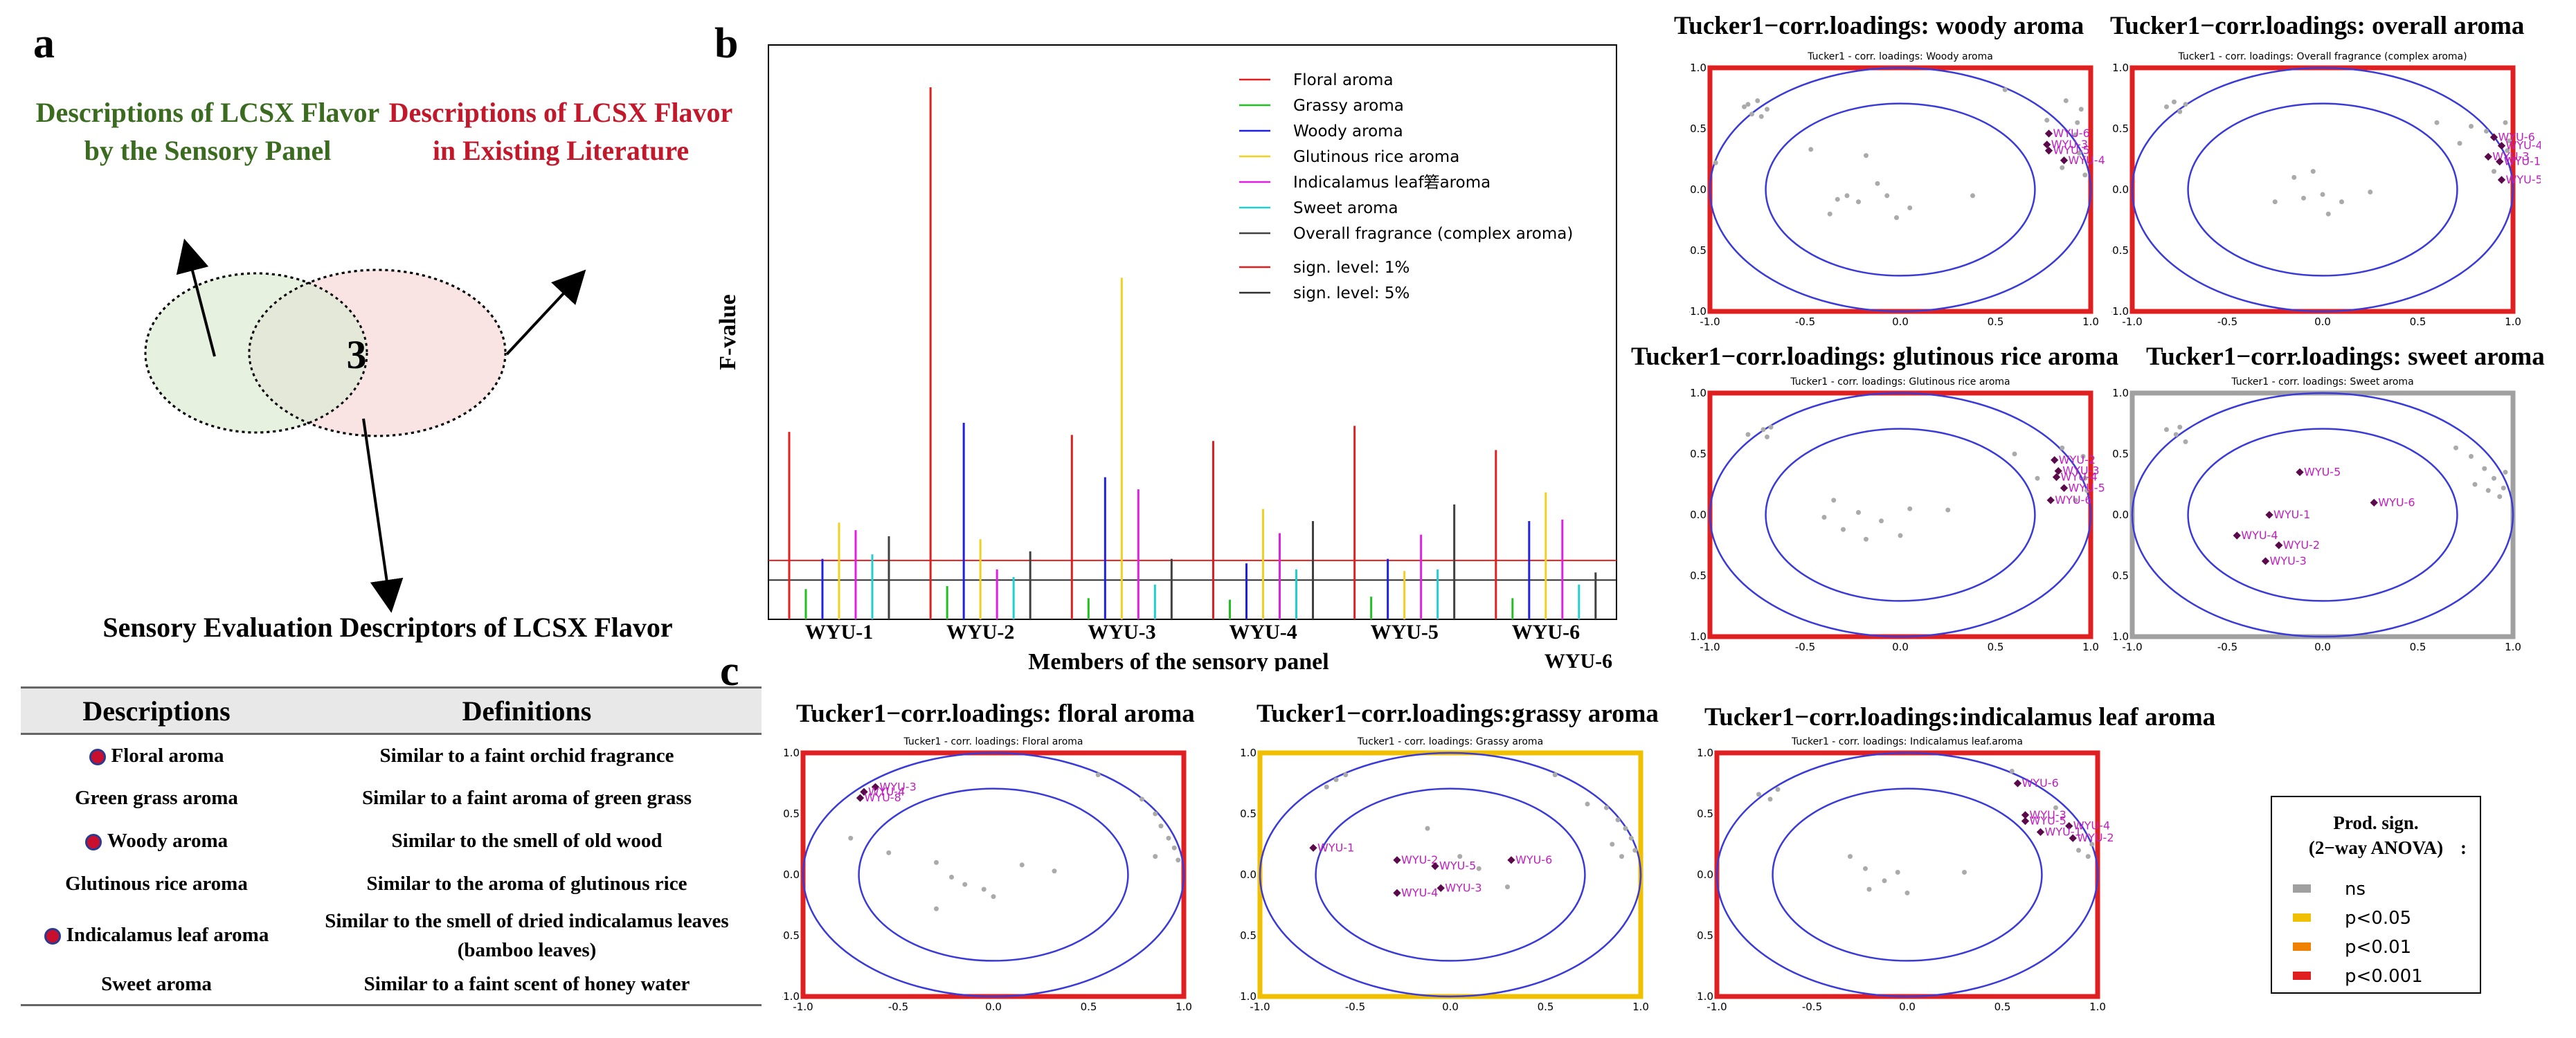 Image resolution: width=2576 pixels, height=1038 pixels. I want to click on y-tick-label: -0.5, so click(2120, 250).